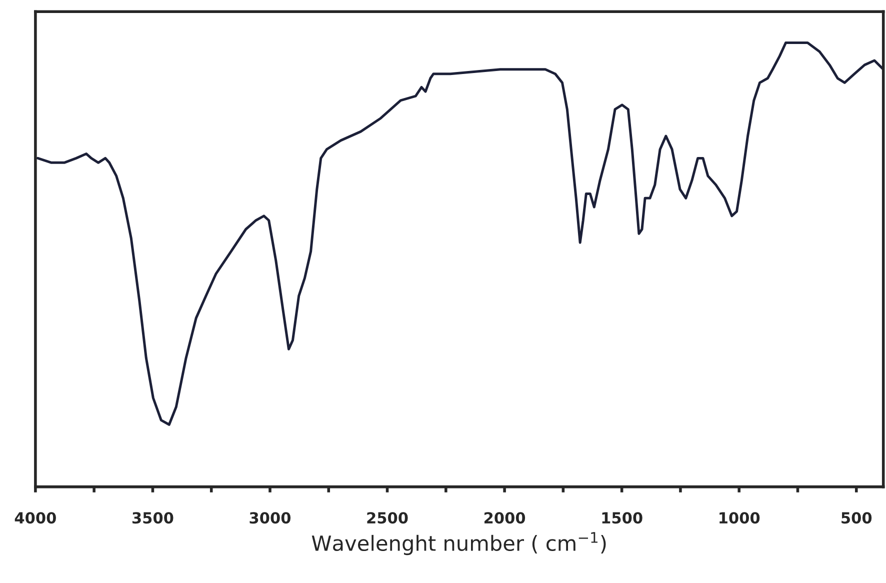  I want to click on x-tick-label: 3000, so click(270, 518).